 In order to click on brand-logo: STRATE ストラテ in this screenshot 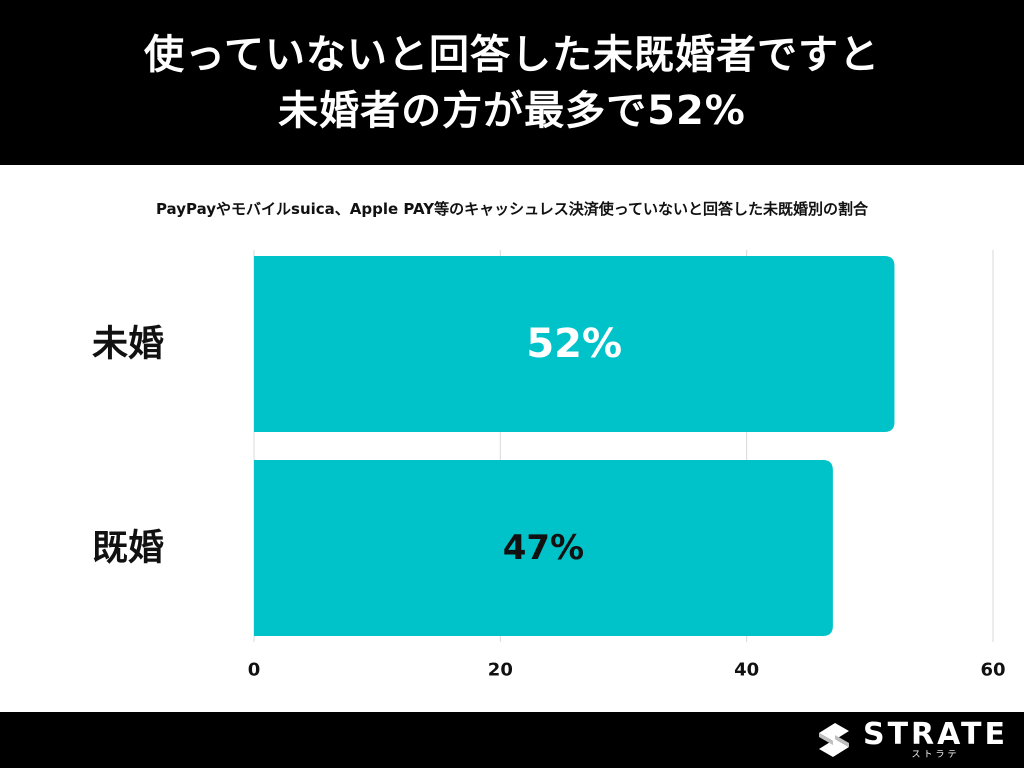, I will do `click(911, 740)`.